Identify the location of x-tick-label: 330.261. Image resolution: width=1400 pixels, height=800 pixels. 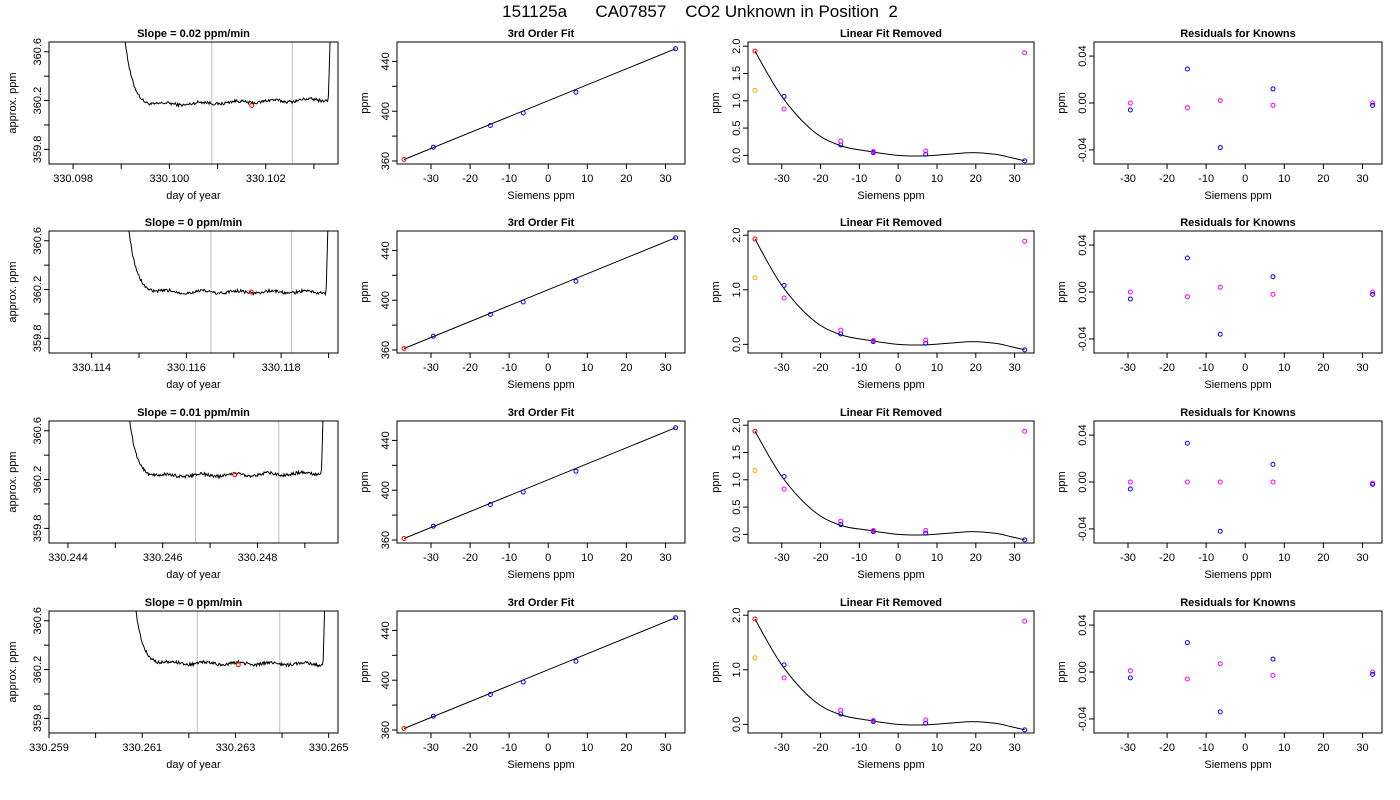
(142, 748).